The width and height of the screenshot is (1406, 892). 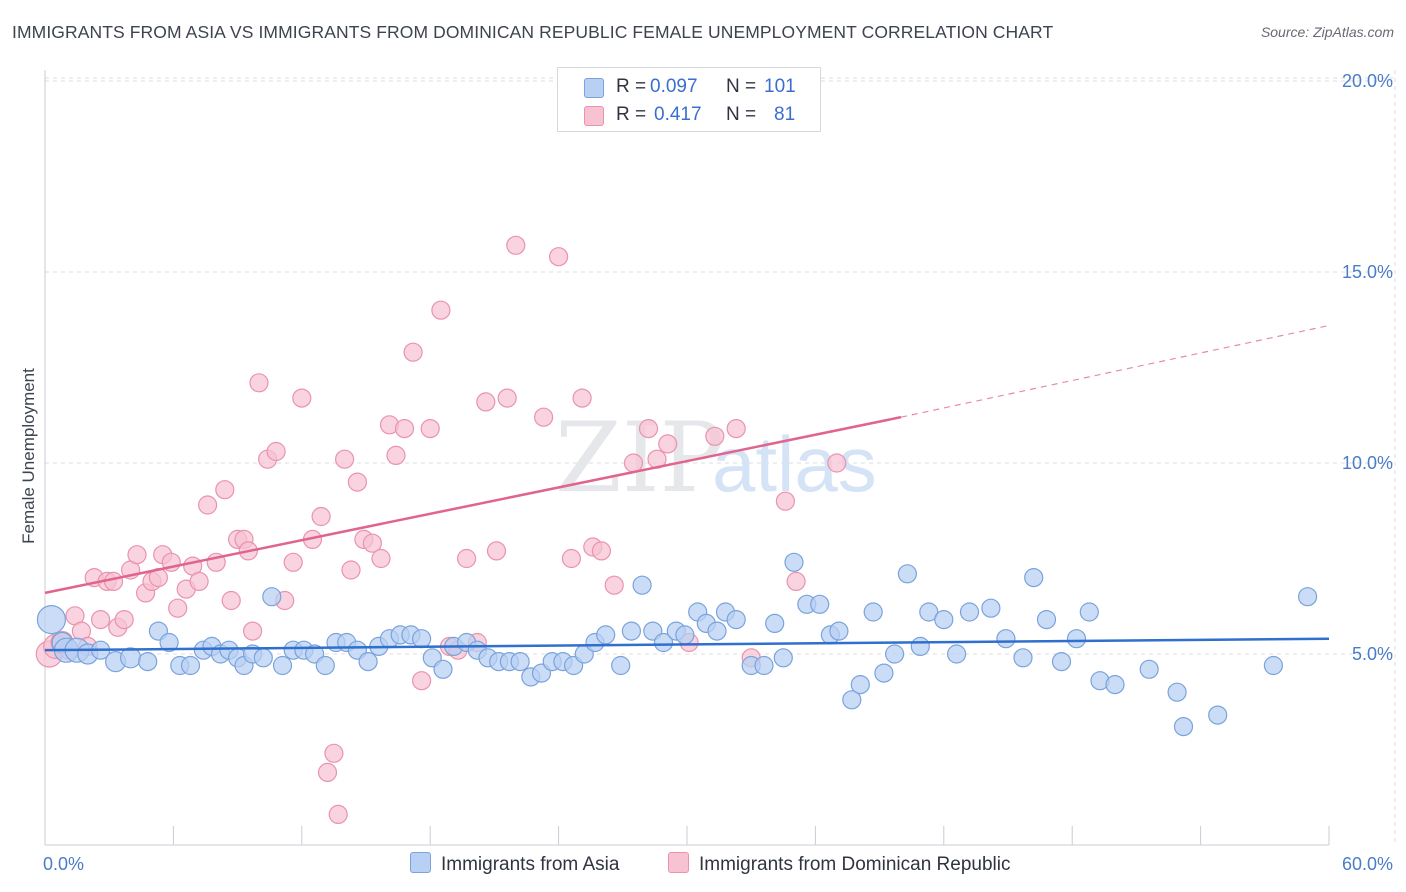 I want to click on trend-line-asia, so click(x=687, y=644).